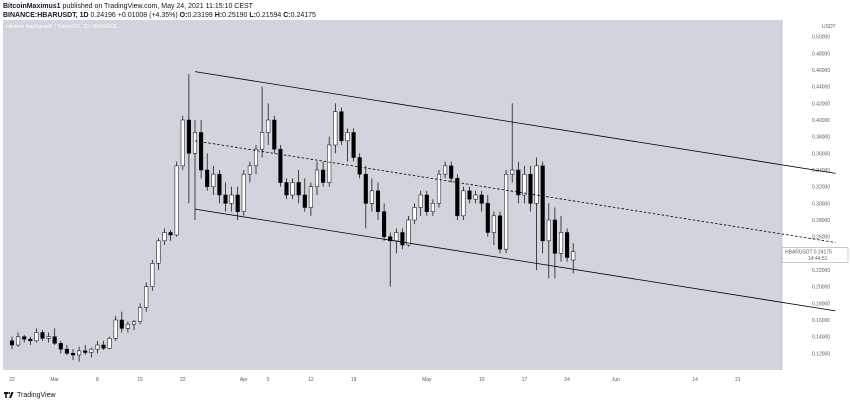 The width and height of the screenshot is (850, 403). I want to click on footer-brand: TradingView, so click(36, 395).